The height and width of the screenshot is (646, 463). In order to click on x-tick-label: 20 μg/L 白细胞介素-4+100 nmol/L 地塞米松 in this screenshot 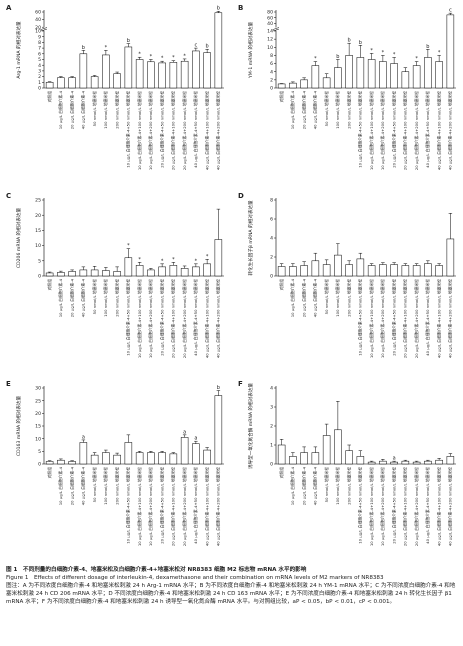, I will do `click(173, 318)`.